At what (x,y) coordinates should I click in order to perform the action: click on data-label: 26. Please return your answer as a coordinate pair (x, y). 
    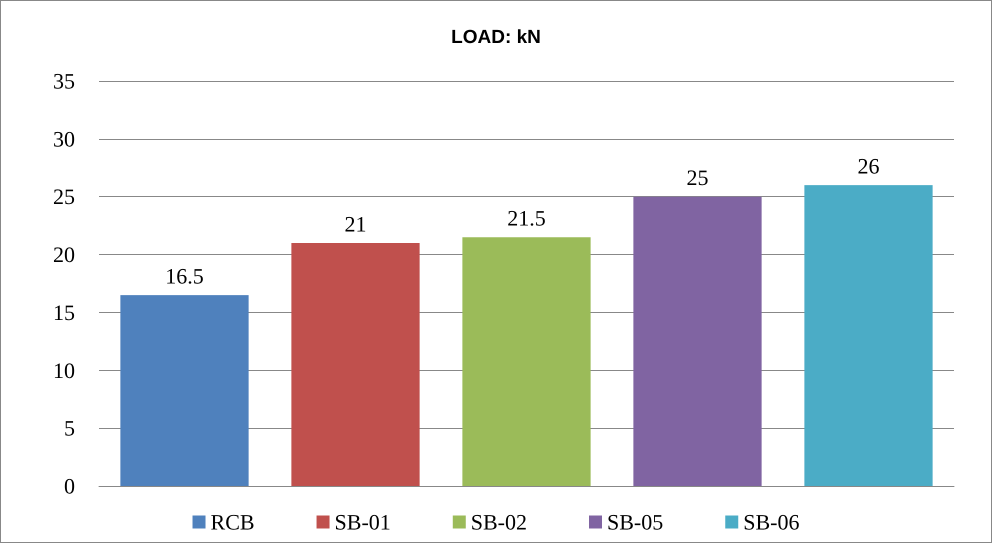
    Looking at the image, I should click on (869, 166).